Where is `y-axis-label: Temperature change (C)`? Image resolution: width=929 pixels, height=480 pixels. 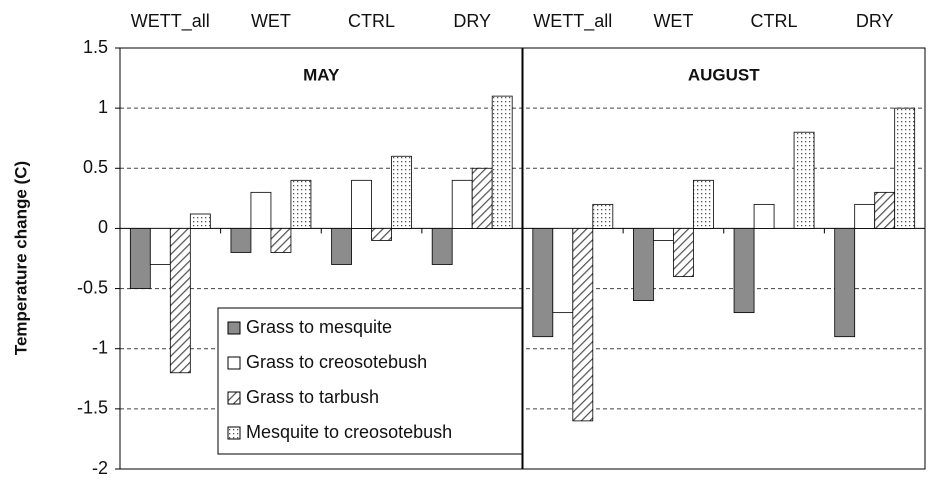 y-axis-label: Temperature change (C) is located at coordinates (20, 258).